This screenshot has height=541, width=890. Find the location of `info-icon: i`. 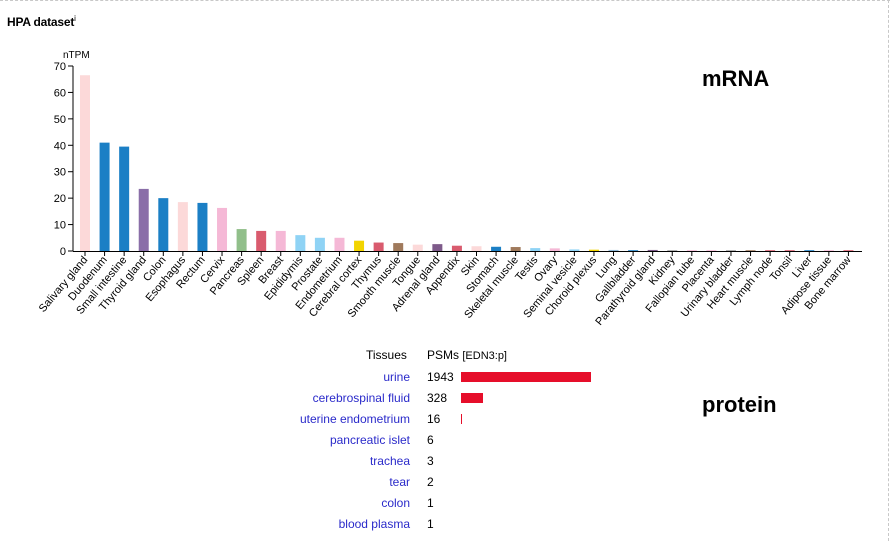

info-icon: i is located at coordinates (75, 18).